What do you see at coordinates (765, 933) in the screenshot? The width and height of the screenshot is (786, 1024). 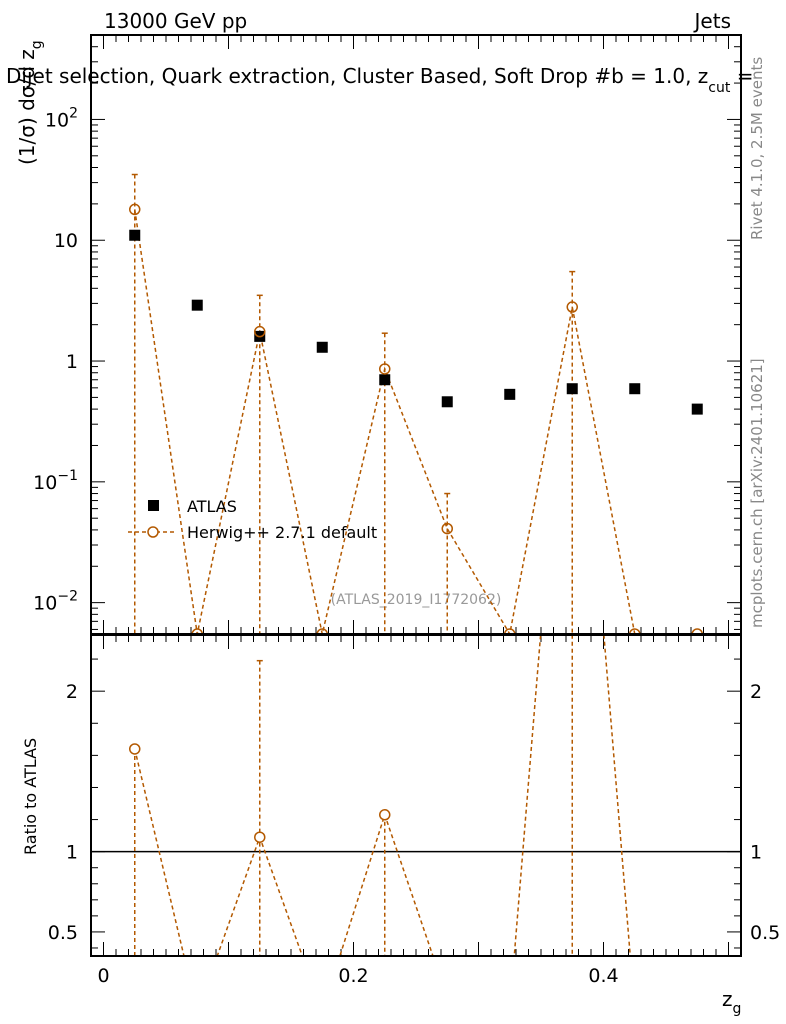 I see `ratio-y-tick-label-right: 0.5` at bounding box center [765, 933].